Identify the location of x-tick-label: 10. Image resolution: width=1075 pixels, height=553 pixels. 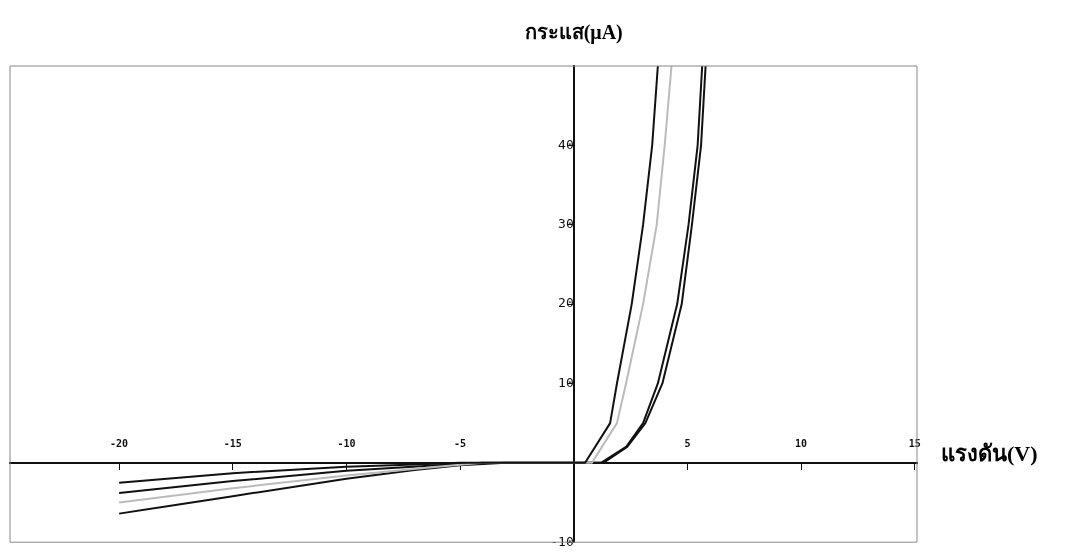
(801, 444).